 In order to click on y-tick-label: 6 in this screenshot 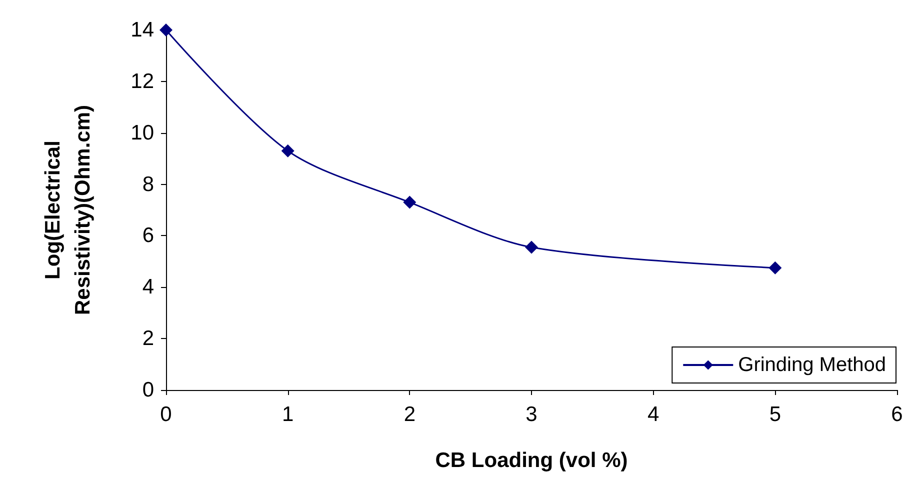, I will do `click(148, 236)`.